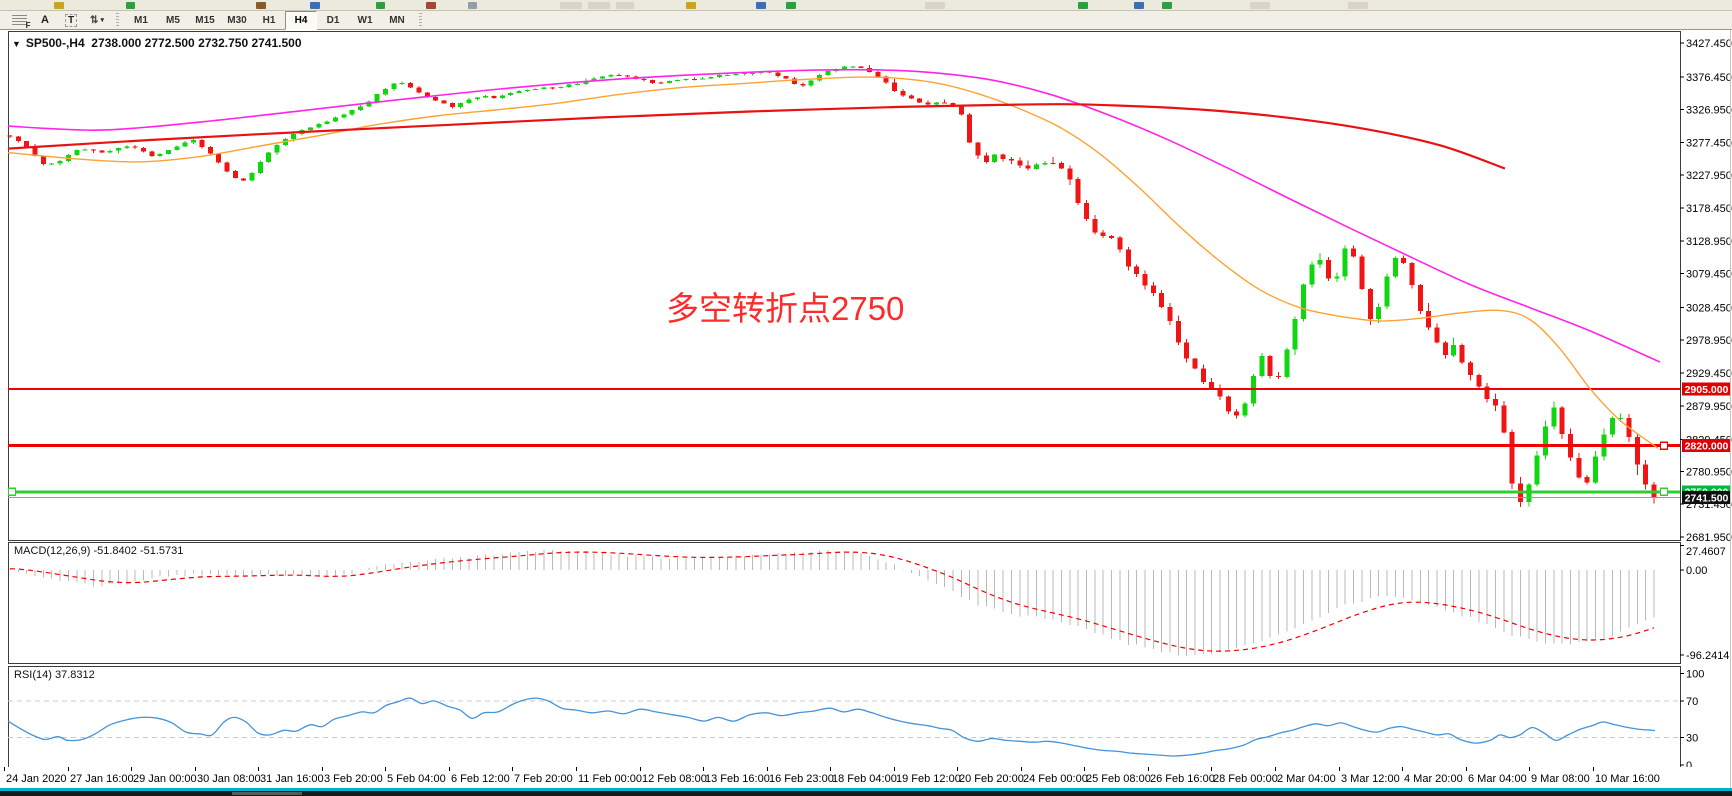 The height and width of the screenshot is (796, 1732). I want to click on time-label: 16 Feb 23:00, so click(801, 779).